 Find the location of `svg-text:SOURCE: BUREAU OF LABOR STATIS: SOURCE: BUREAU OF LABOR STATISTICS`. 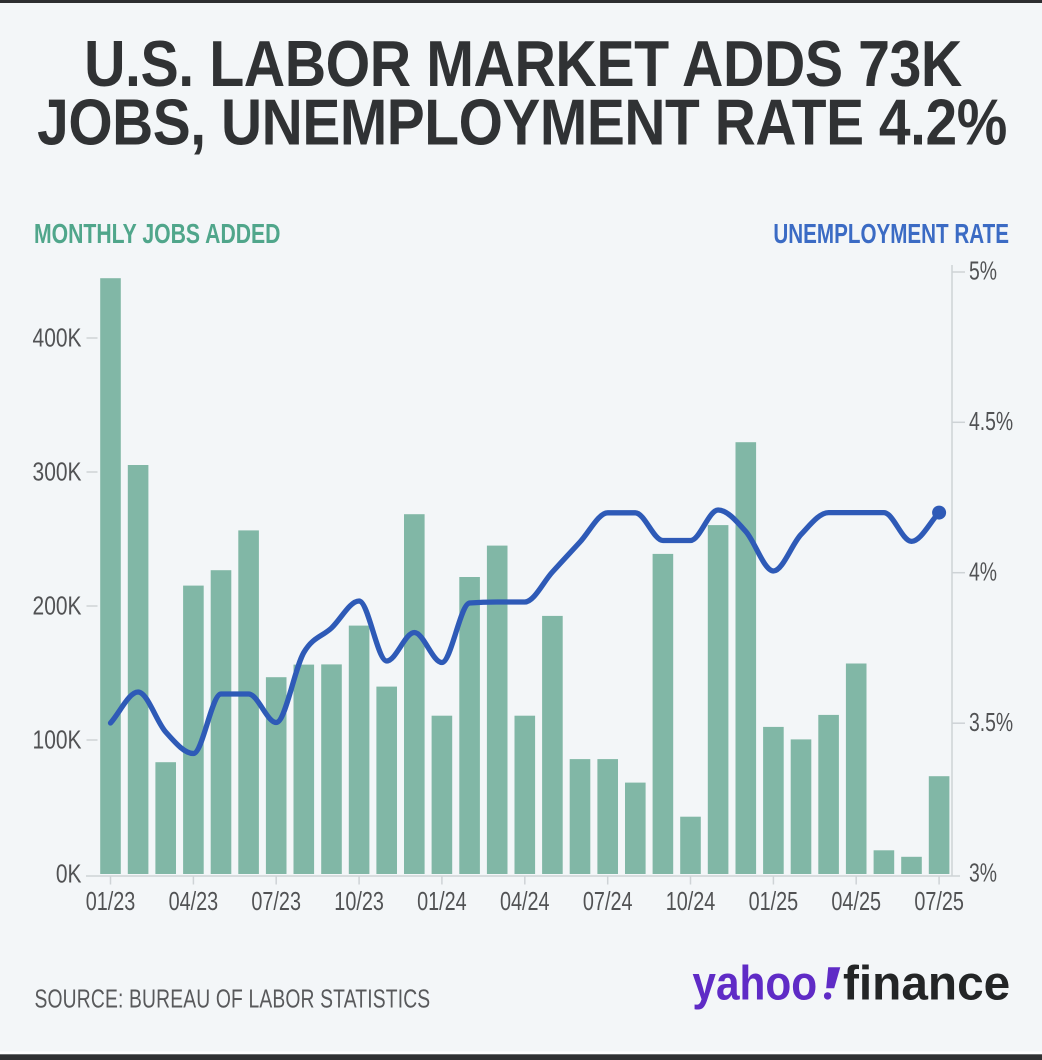

svg-text:SOURCE: BUREAU OF LABOR STATIS: SOURCE: BUREAU OF LABOR STATISTICS is located at coordinates (233, 999).